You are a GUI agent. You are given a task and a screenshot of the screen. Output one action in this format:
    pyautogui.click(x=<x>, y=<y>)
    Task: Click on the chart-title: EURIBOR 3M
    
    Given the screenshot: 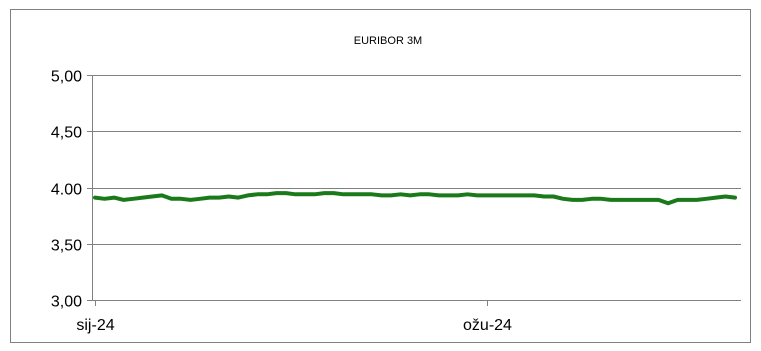 What is the action you would take?
    pyautogui.click(x=388, y=41)
    